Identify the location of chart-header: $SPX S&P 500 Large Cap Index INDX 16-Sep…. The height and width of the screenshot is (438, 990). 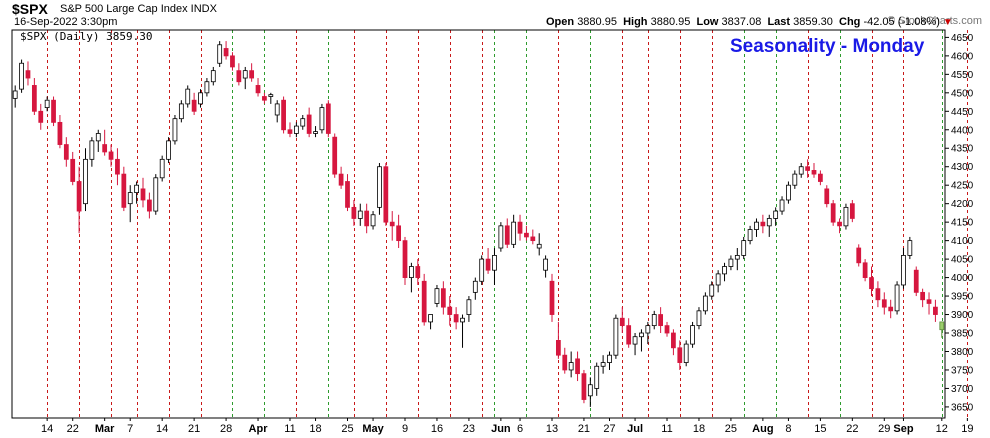
(495, 15).